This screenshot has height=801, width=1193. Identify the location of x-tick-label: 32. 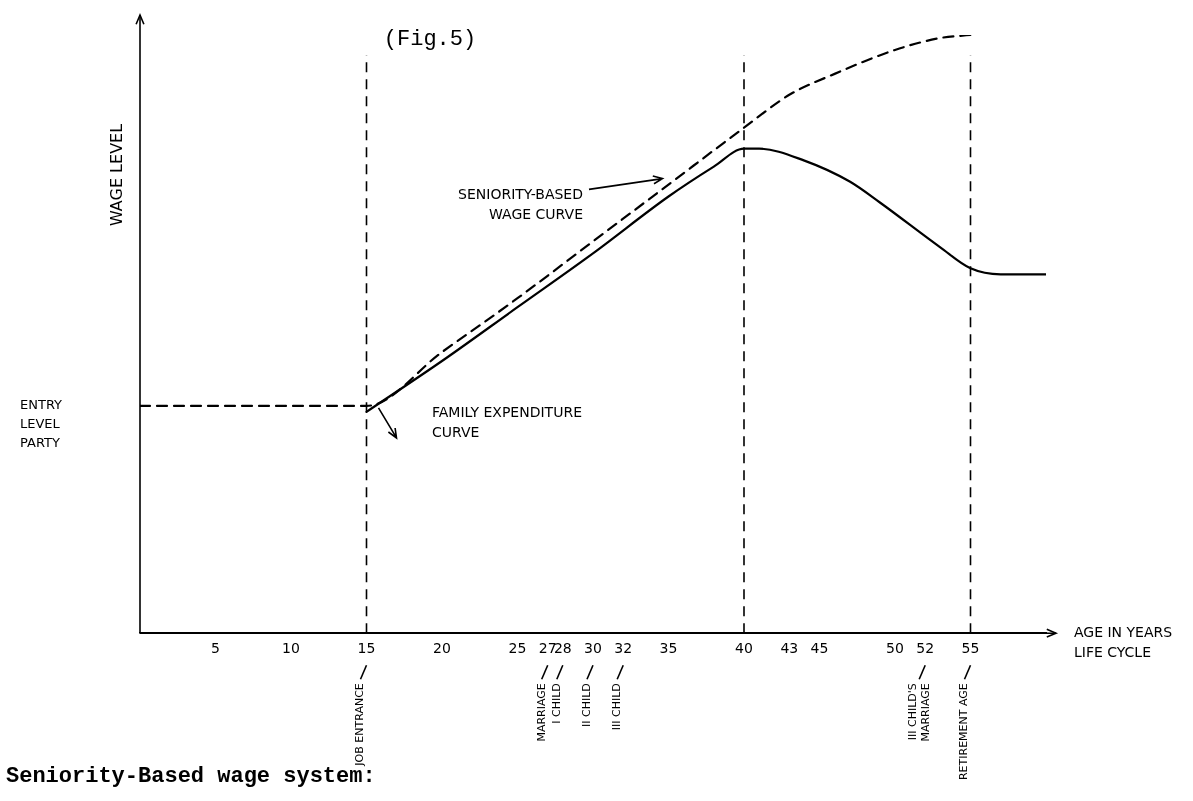
(623, 648).